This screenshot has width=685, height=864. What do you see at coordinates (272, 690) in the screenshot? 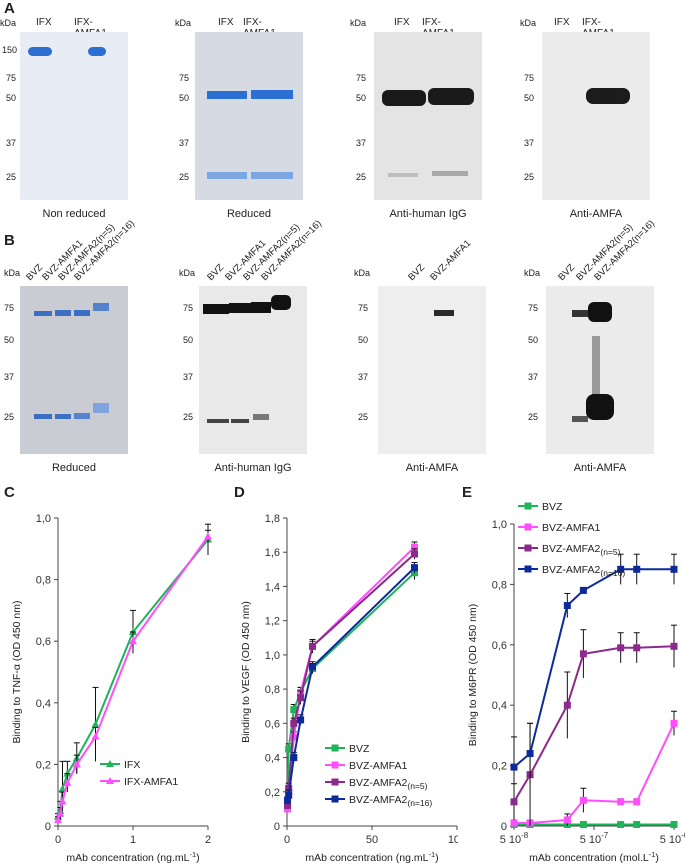
I see `y-tick-label: 0,8` at bounding box center [272, 690].